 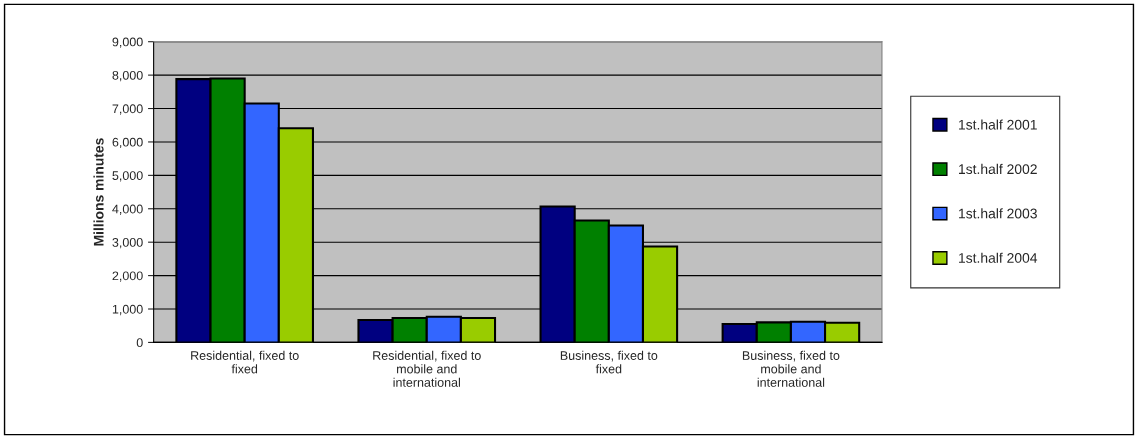 What do you see at coordinates (127, 42) in the screenshot?
I see `y-tick-label: 9,000` at bounding box center [127, 42].